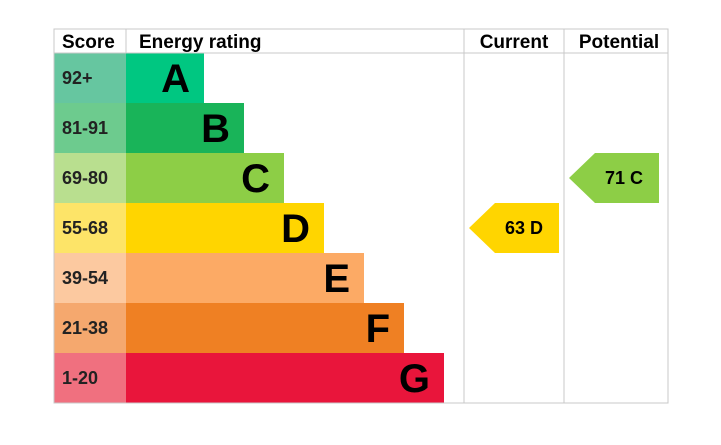  What do you see at coordinates (185, 128) in the screenshot?
I see `band-bar-b` at bounding box center [185, 128].